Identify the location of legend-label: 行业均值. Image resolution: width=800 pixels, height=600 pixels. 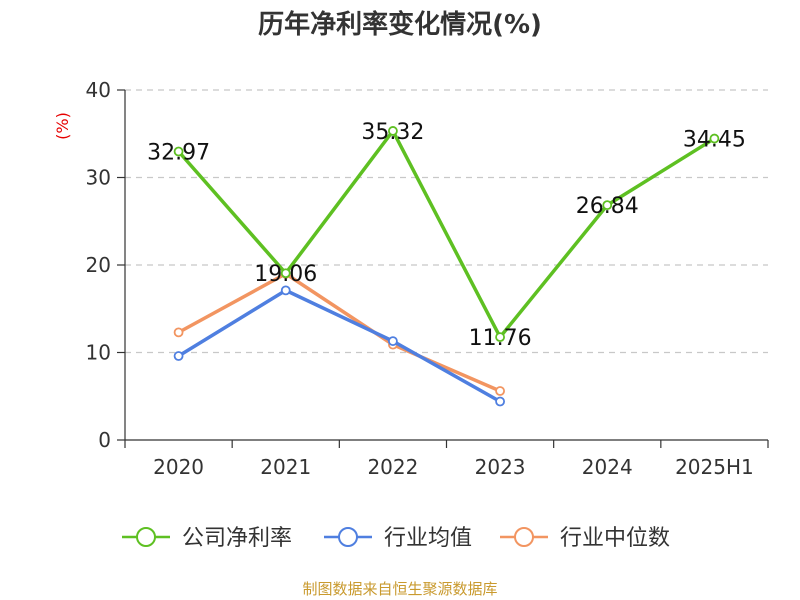
(428, 538).